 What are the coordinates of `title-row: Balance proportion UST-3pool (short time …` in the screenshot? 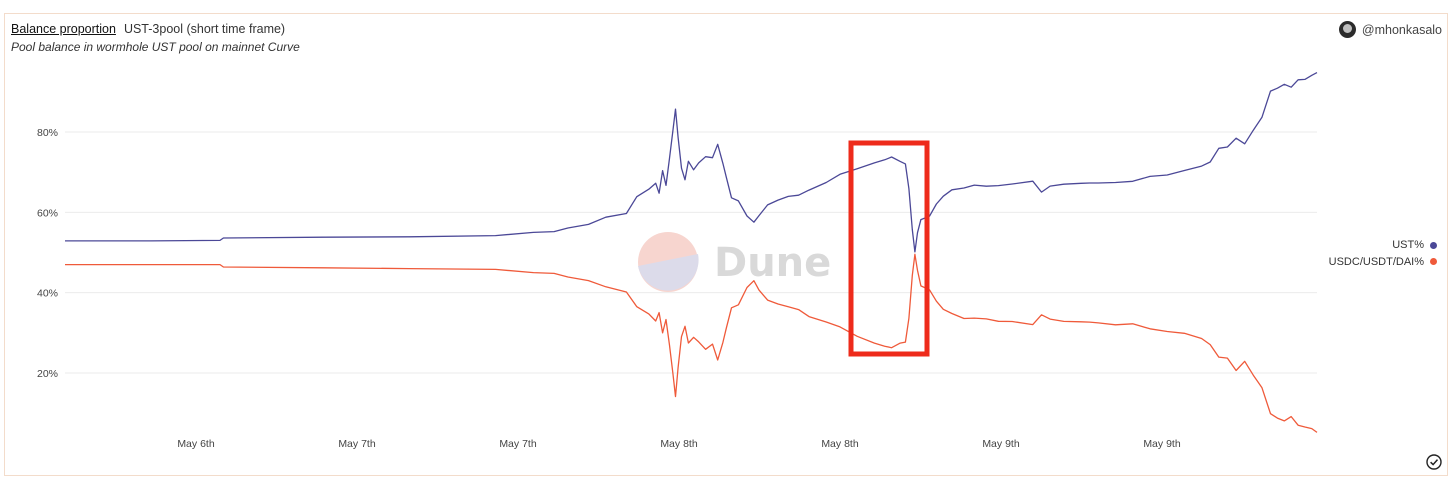 It's located at (148, 29).